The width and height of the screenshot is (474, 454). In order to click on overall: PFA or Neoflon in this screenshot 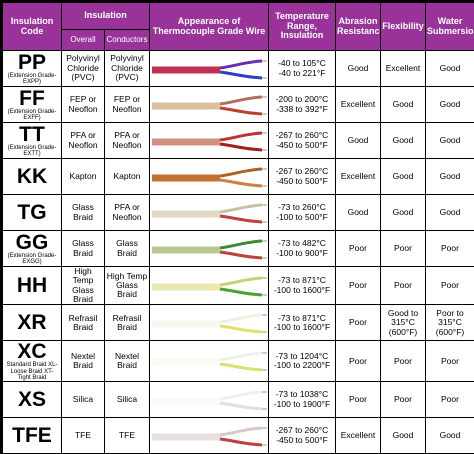, I will do `click(83, 140)`.